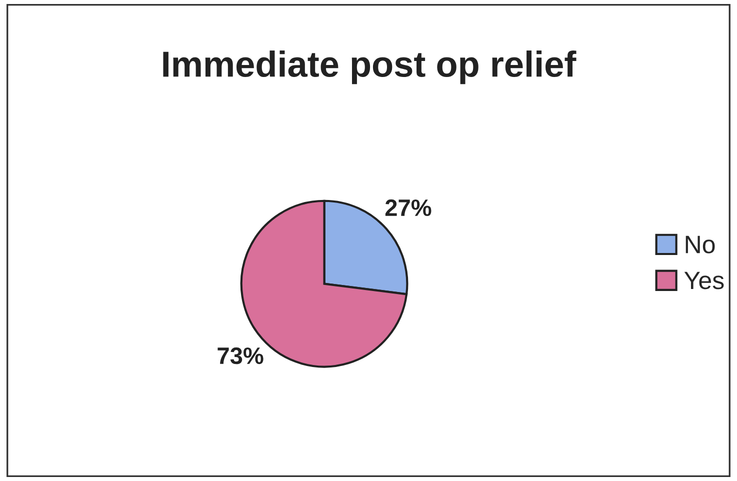 This screenshot has height=481, width=737. I want to click on data-label: 73%, so click(241, 355).